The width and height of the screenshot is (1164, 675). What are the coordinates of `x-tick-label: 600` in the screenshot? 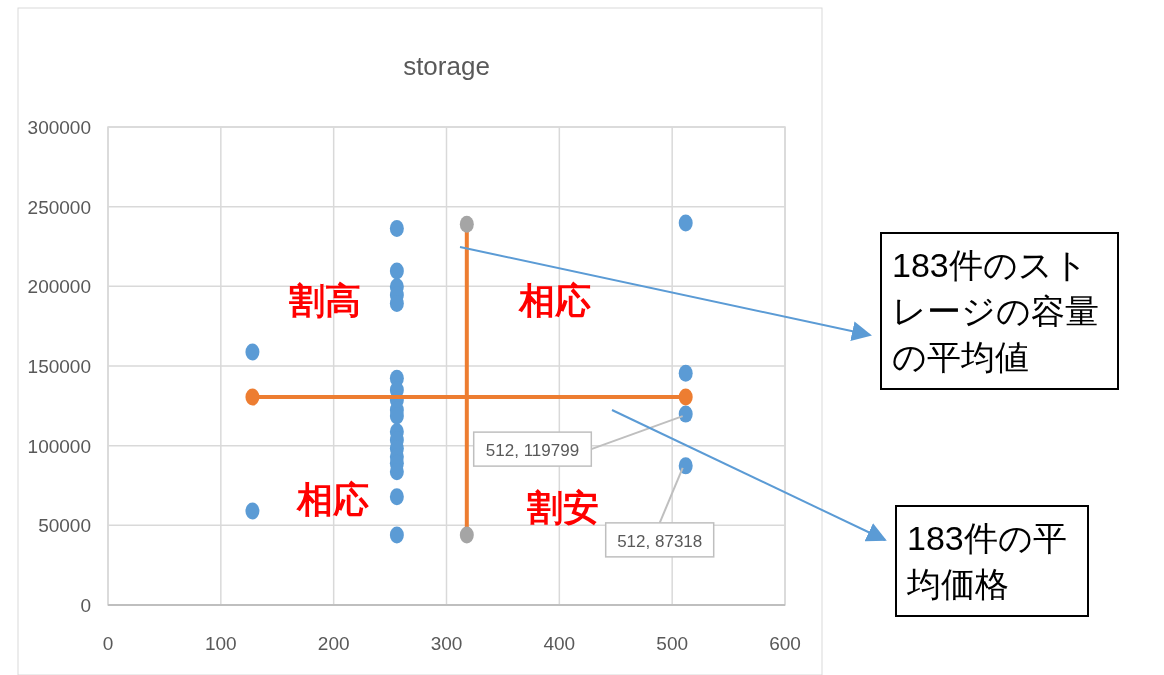 It's located at (785, 643).